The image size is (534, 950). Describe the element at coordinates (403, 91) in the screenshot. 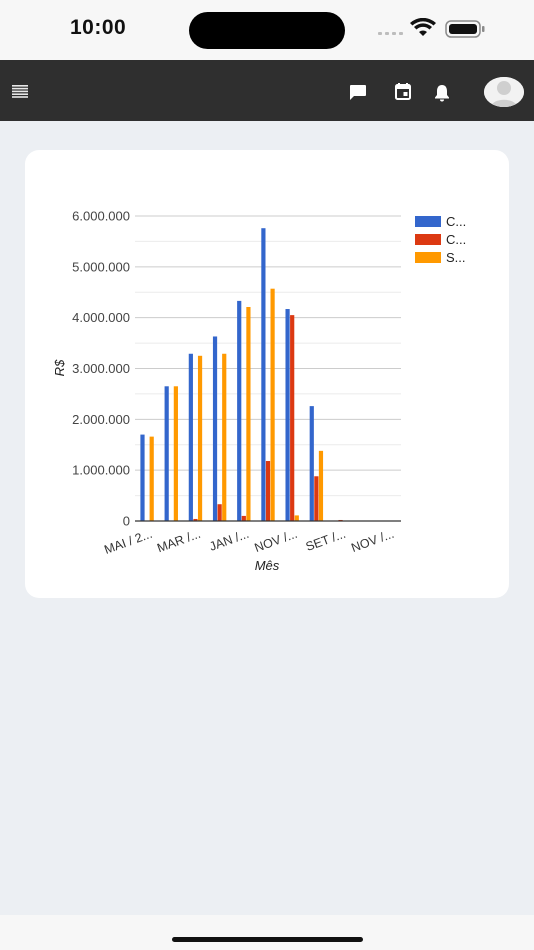

I see `calendar-icon` at that location.